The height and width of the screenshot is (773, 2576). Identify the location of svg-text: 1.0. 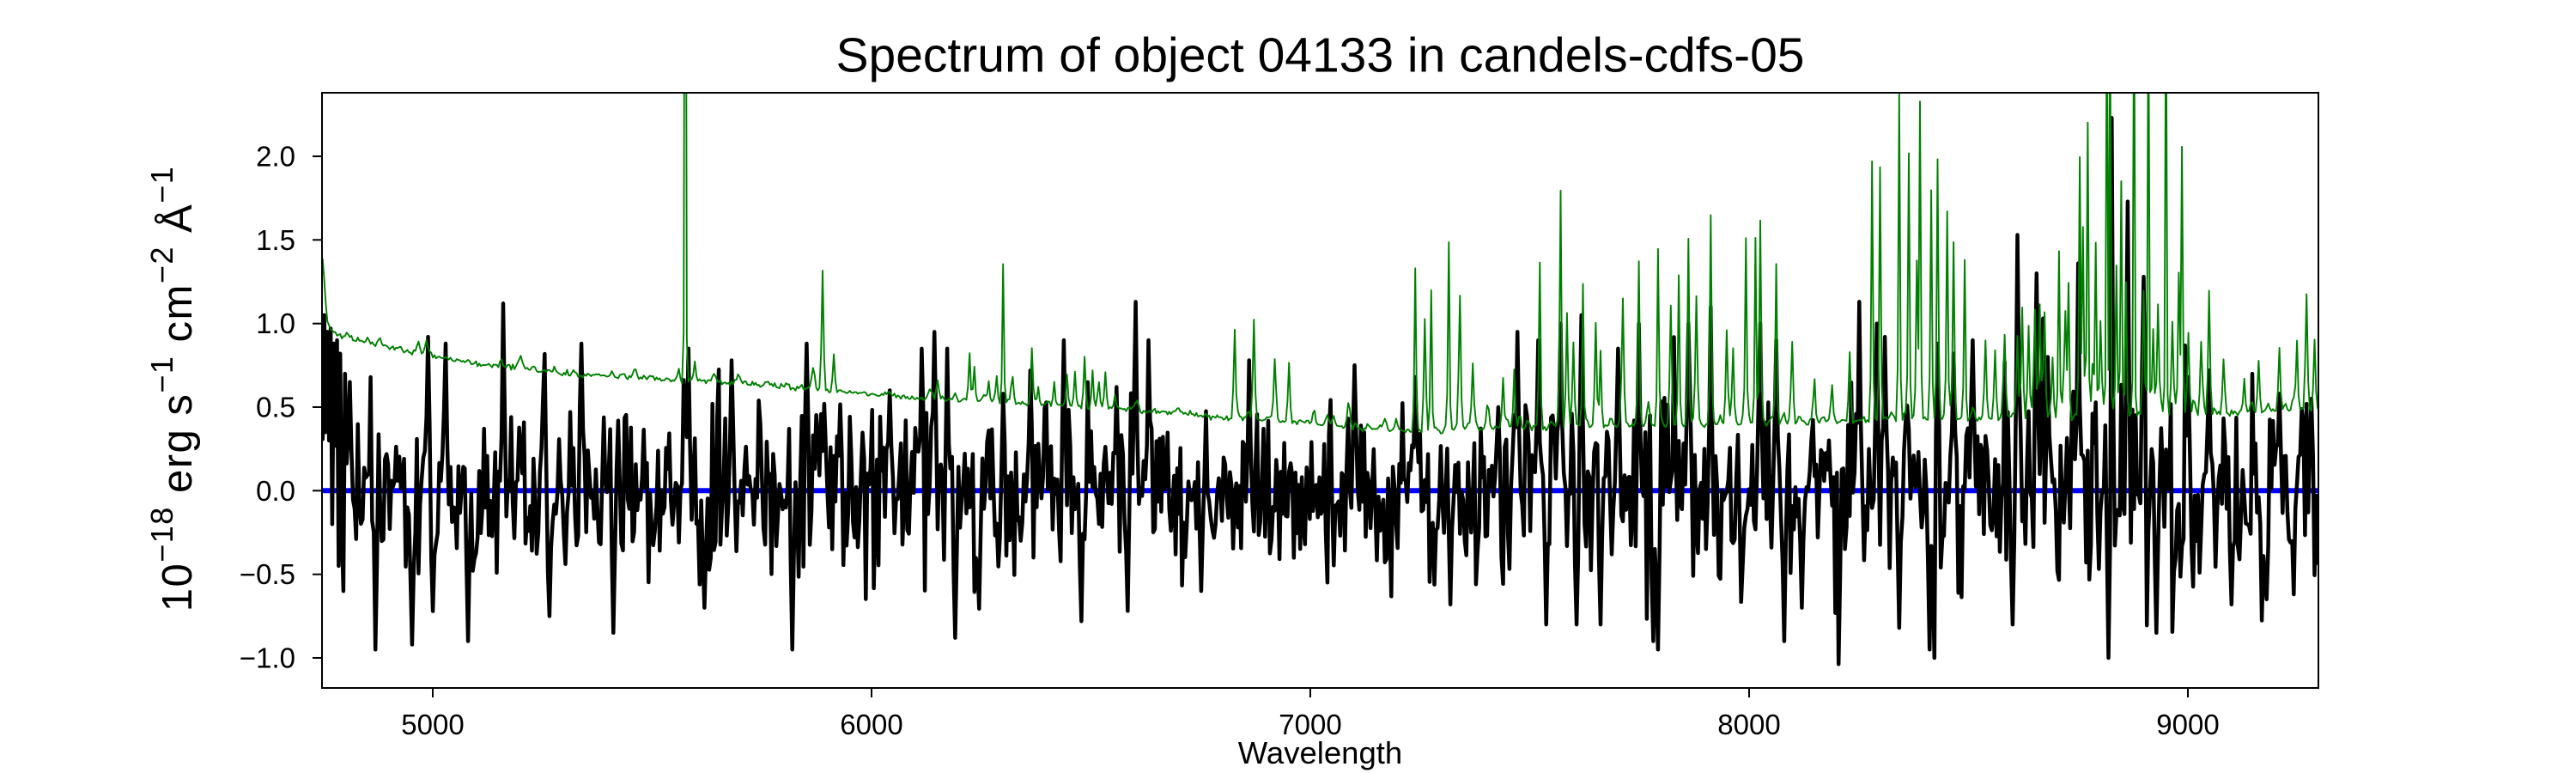
(275, 323).